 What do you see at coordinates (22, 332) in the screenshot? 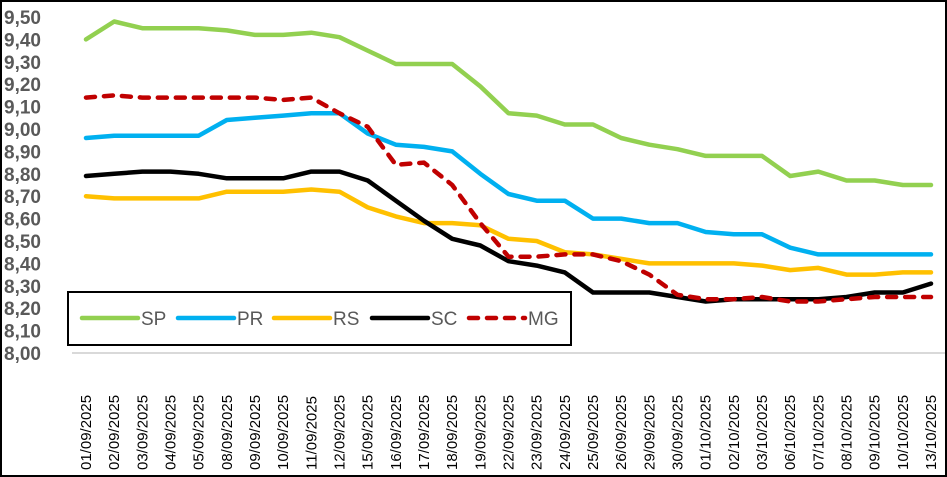
I see `y-tick-label: 8,10` at bounding box center [22, 332].